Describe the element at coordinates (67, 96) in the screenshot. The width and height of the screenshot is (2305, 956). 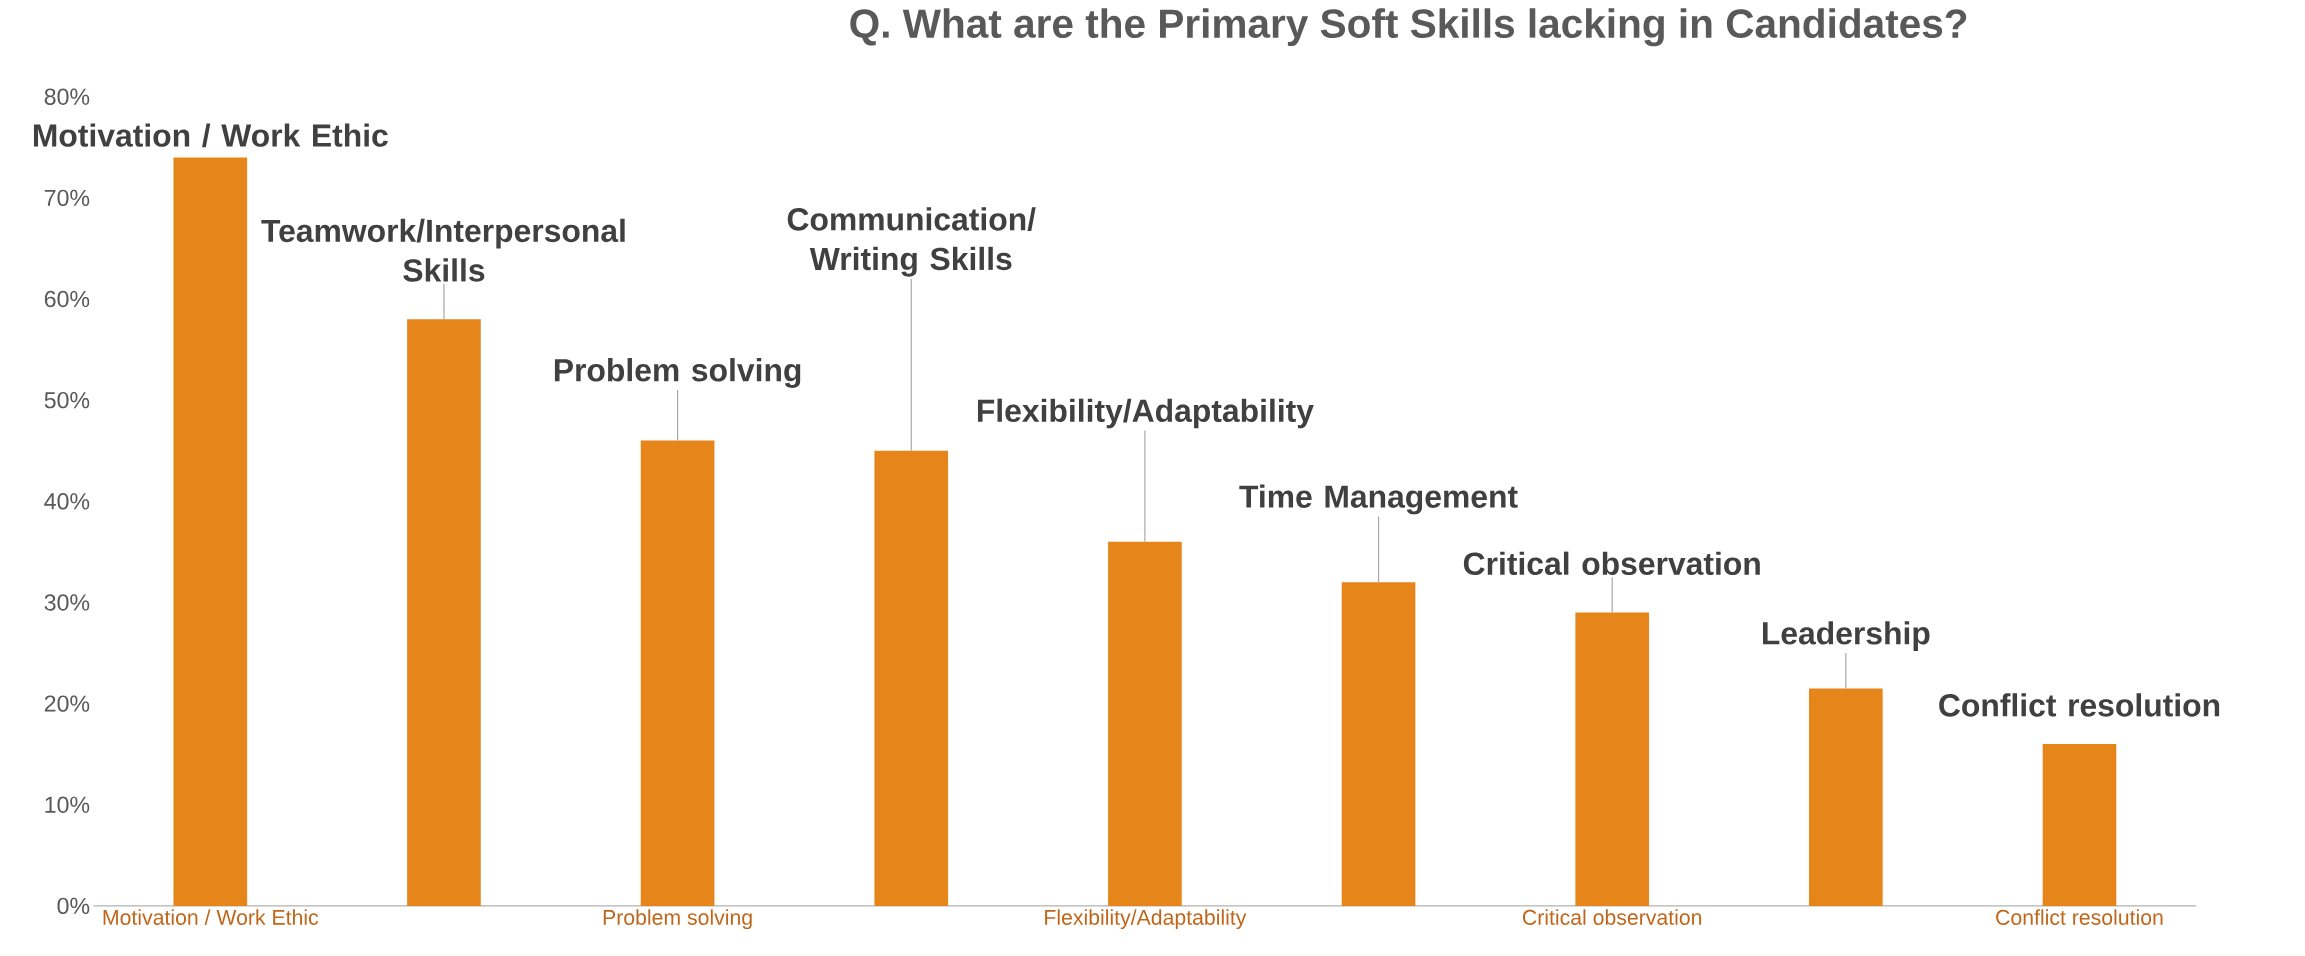
I see `y-tick-label: 80%` at that location.